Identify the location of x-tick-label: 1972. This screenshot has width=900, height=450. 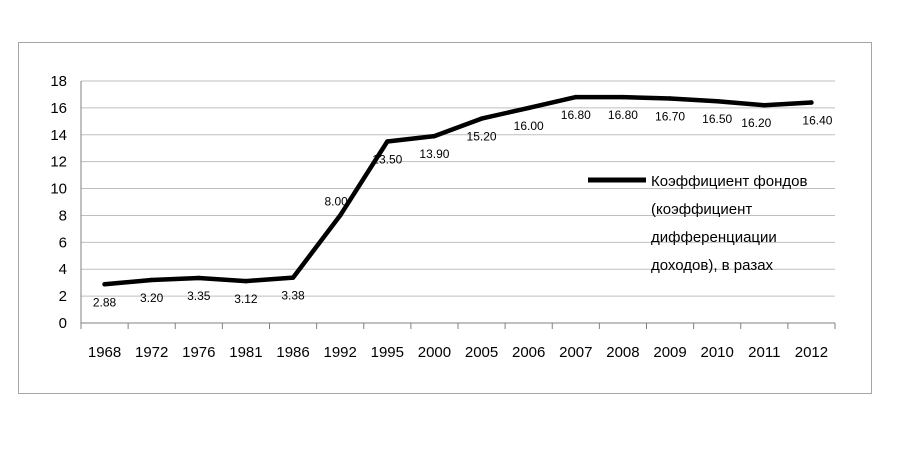
(151, 352).